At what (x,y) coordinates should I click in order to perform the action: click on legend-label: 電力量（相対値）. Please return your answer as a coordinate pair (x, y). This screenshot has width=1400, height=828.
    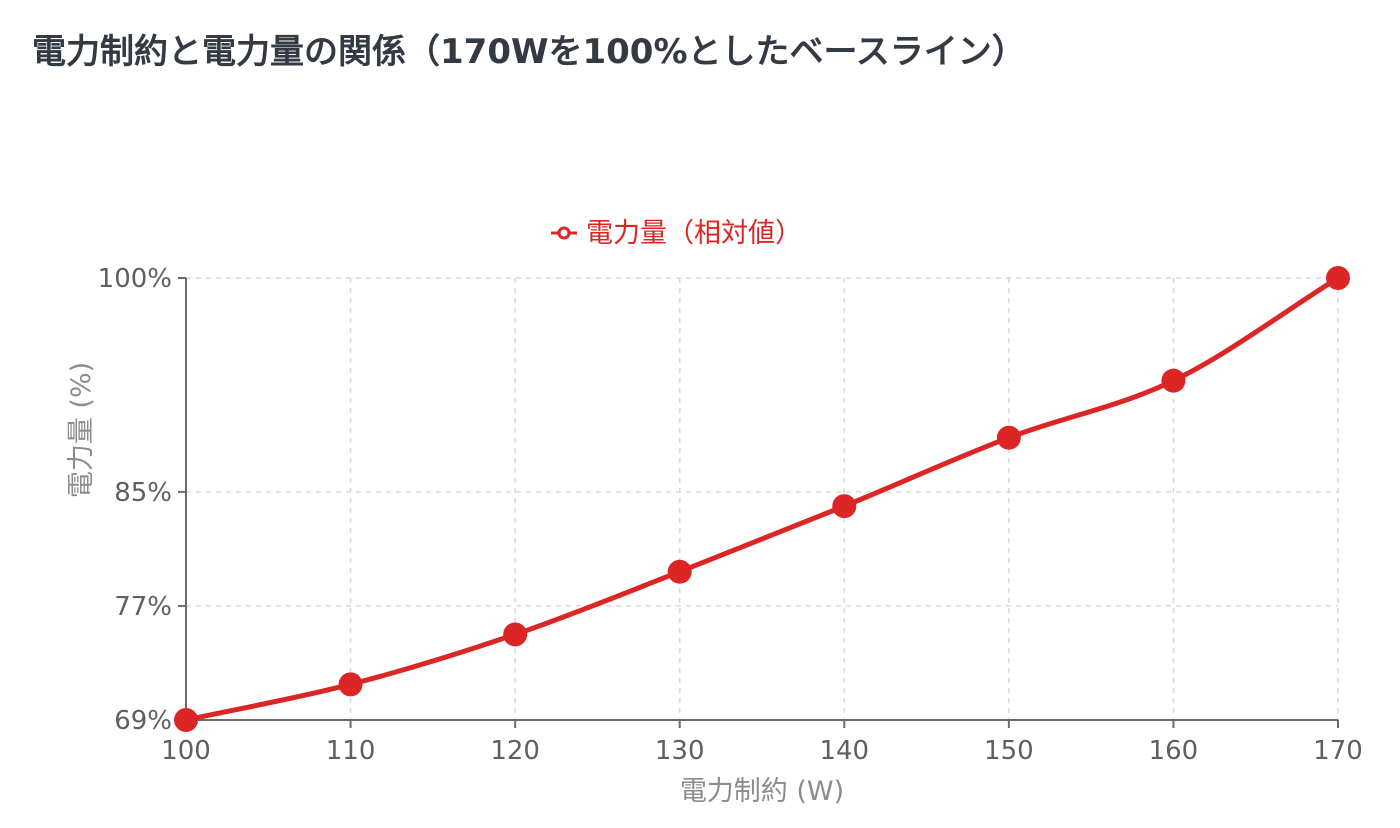
    Looking at the image, I should click on (694, 233).